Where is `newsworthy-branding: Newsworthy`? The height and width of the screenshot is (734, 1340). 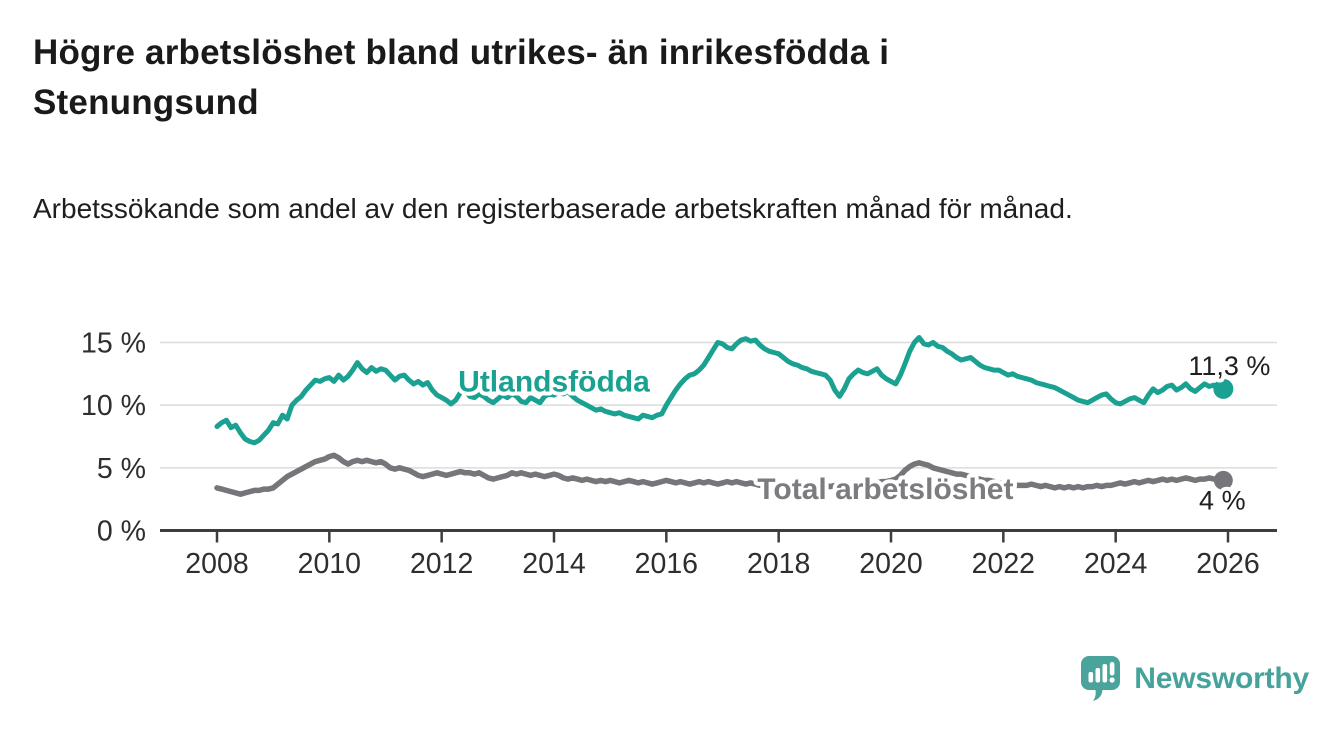
newsworthy-branding: Newsworthy is located at coordinates (1194, 678).